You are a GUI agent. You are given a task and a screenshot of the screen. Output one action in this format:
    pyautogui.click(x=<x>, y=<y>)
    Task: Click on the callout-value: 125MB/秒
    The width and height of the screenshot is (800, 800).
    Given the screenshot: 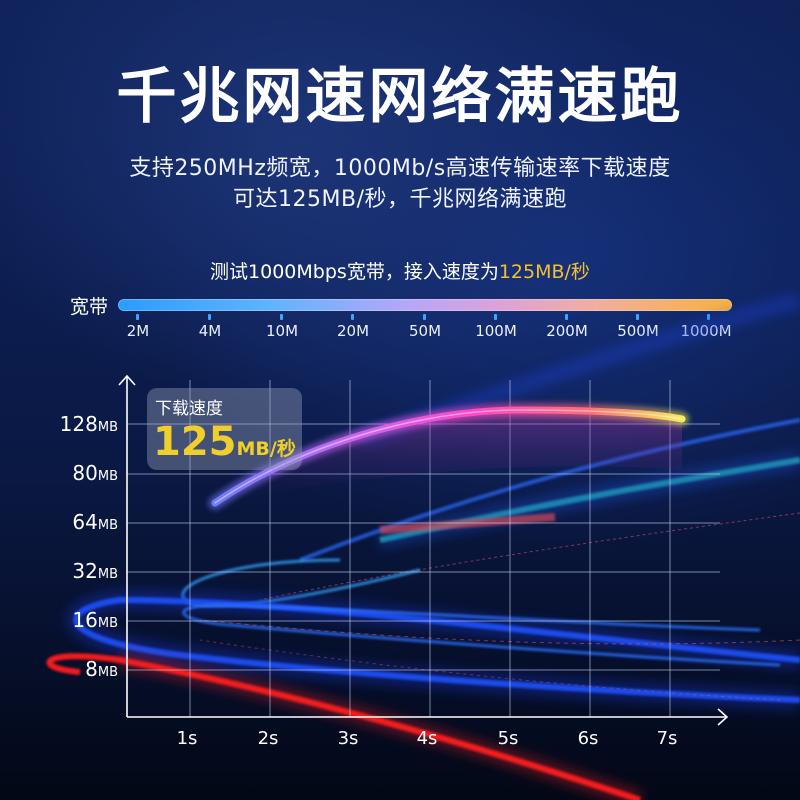 What is the action you would take?
    pyautogui.click(x=224, y=442)
    